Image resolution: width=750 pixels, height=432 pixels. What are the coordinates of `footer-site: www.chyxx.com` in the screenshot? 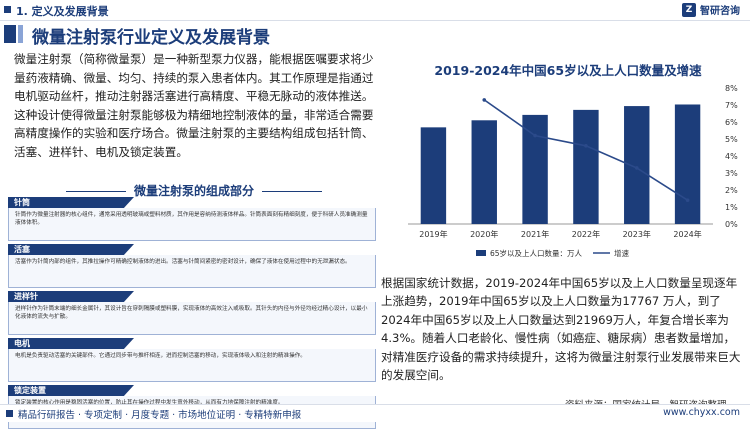 It's located at (701, 412).